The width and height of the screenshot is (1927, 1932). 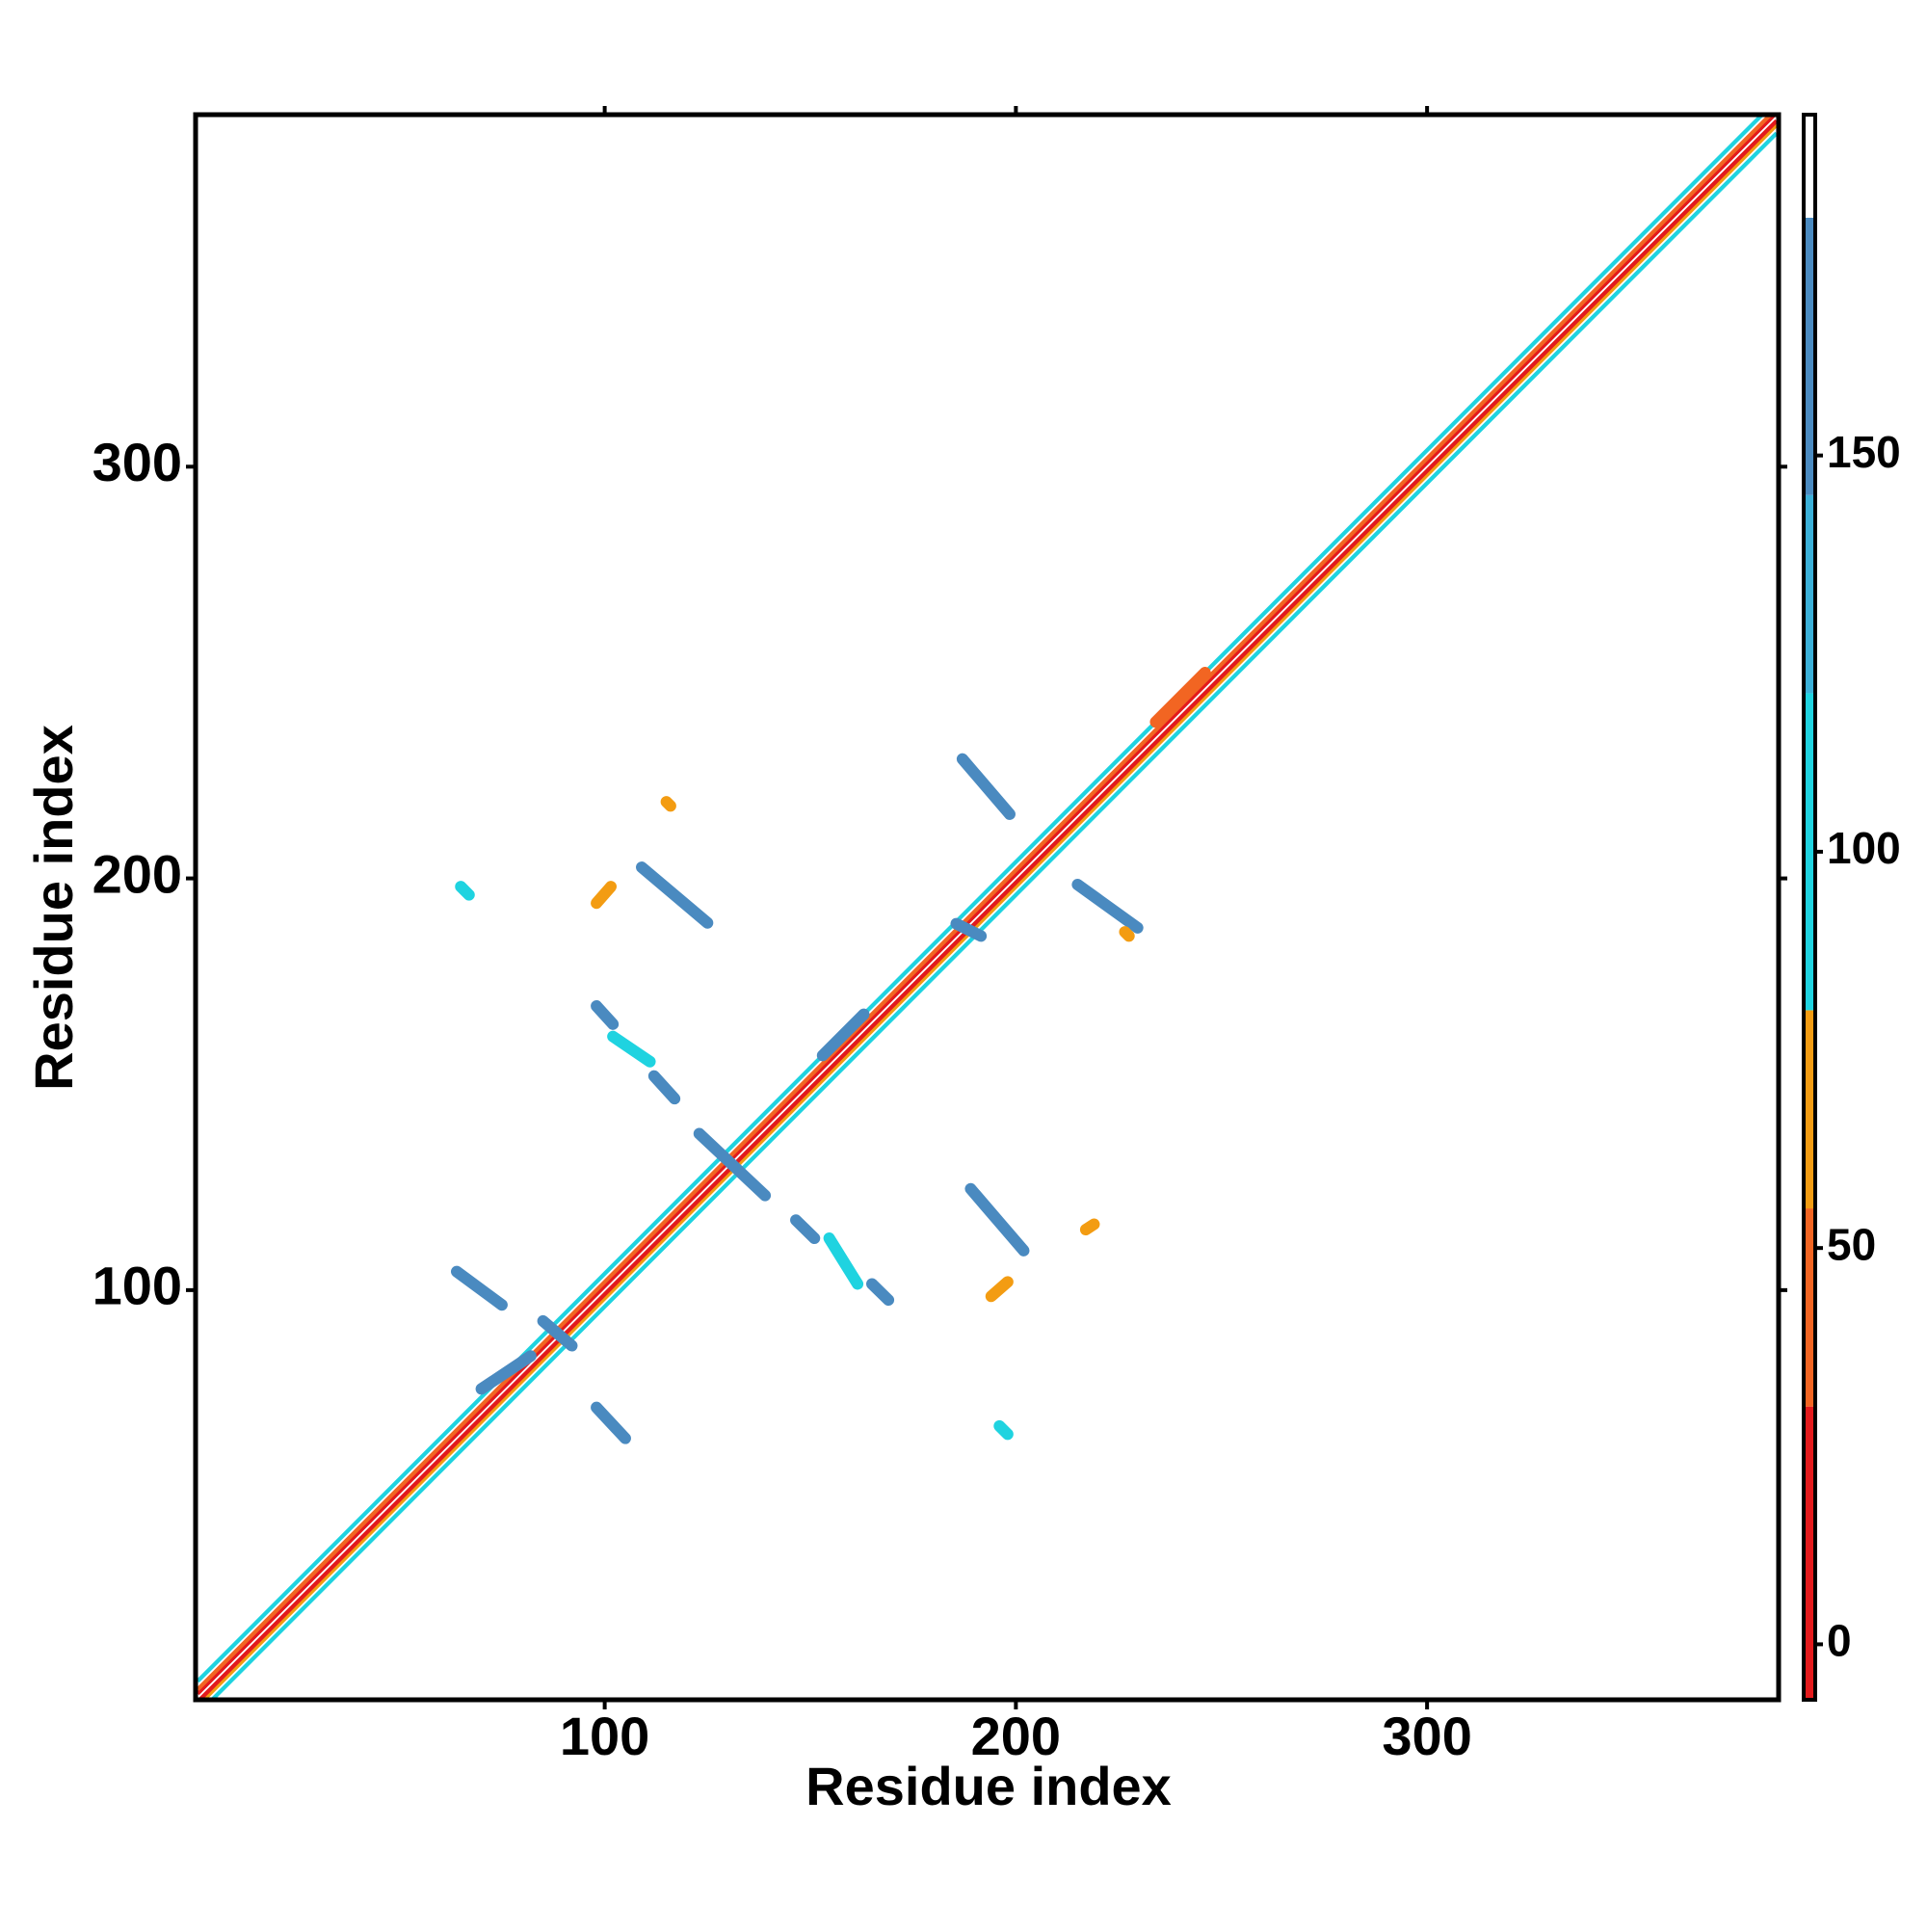 I want to click on y-tick-label: 300, so click(x=137, y=462).